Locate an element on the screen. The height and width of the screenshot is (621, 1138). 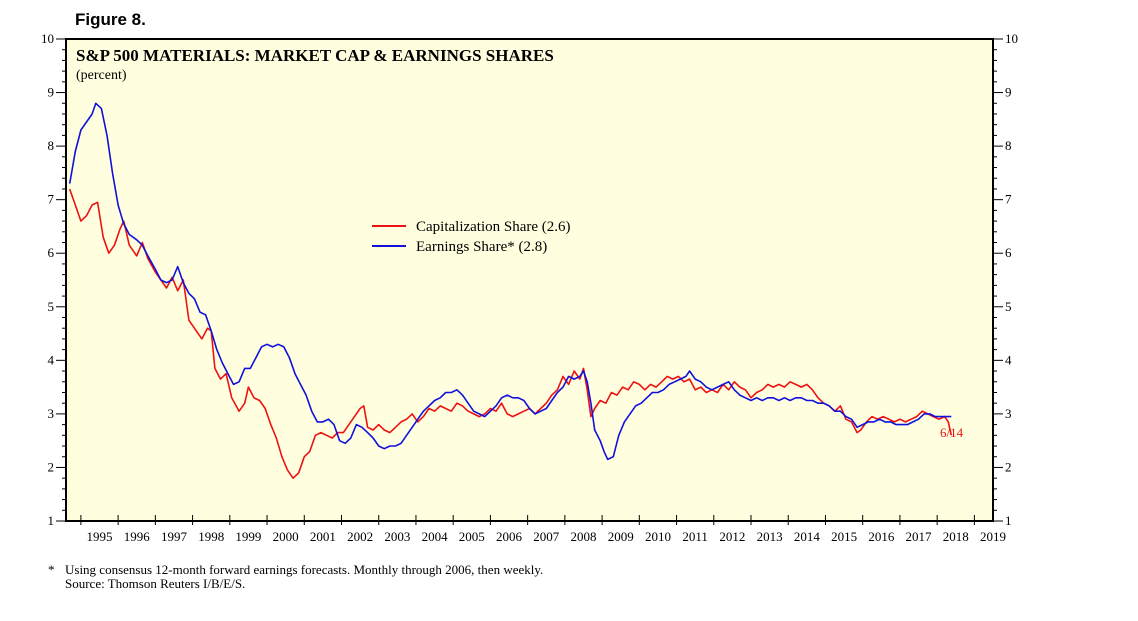
legend-label-earnings: Earnings Share* (2.8) is located at coordinates (481, 247).